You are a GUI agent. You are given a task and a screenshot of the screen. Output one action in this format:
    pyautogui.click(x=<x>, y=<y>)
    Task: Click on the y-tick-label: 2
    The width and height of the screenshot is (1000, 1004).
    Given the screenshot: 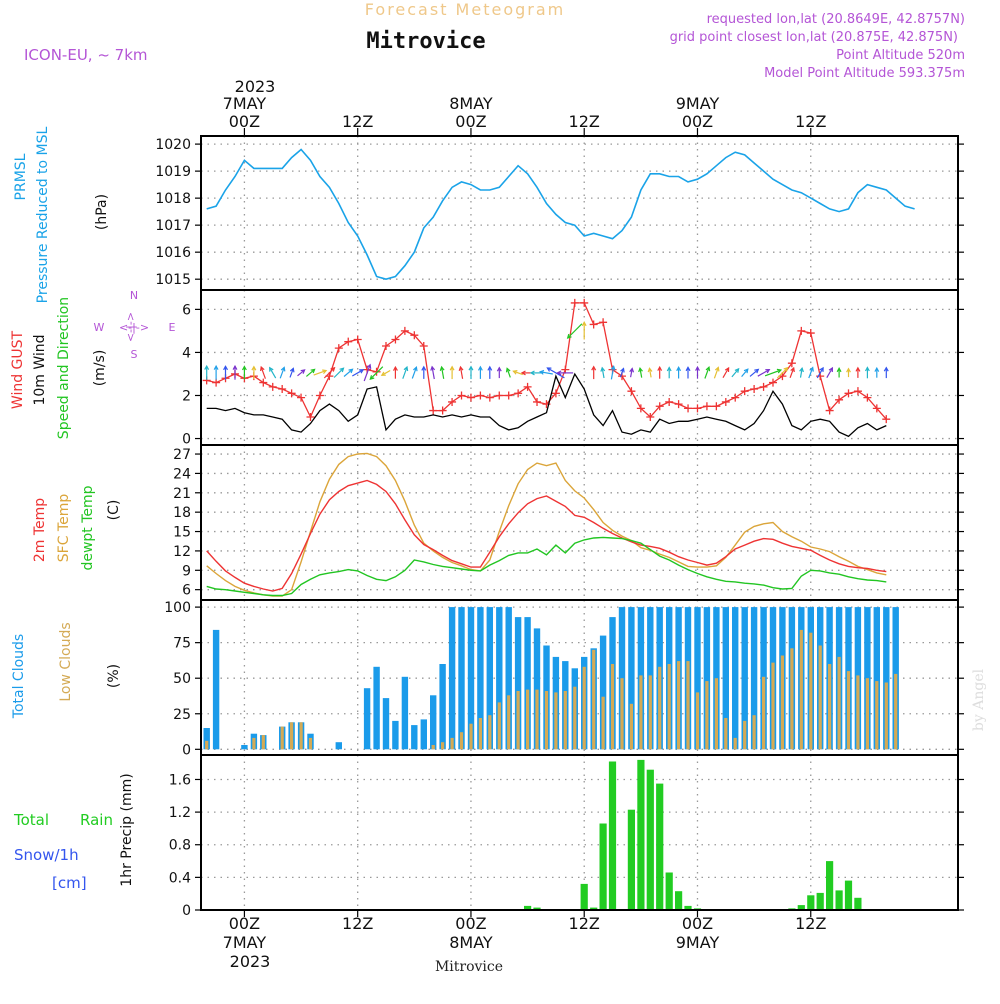 What is the action you would take?
    pyautogui.click(x=186, y=396)
    